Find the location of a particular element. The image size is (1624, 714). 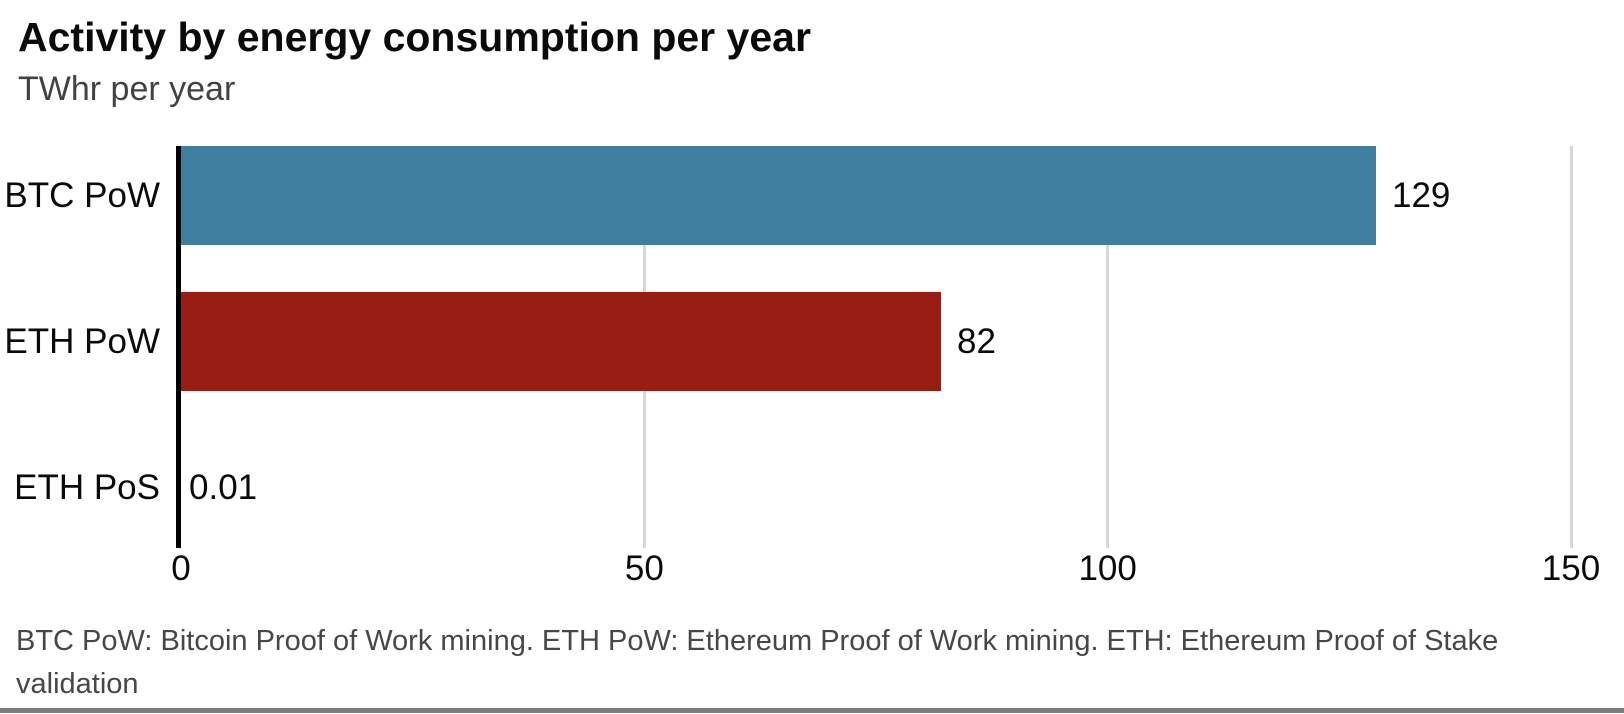

bar-eth-pow is located at coordinates (561, 341).